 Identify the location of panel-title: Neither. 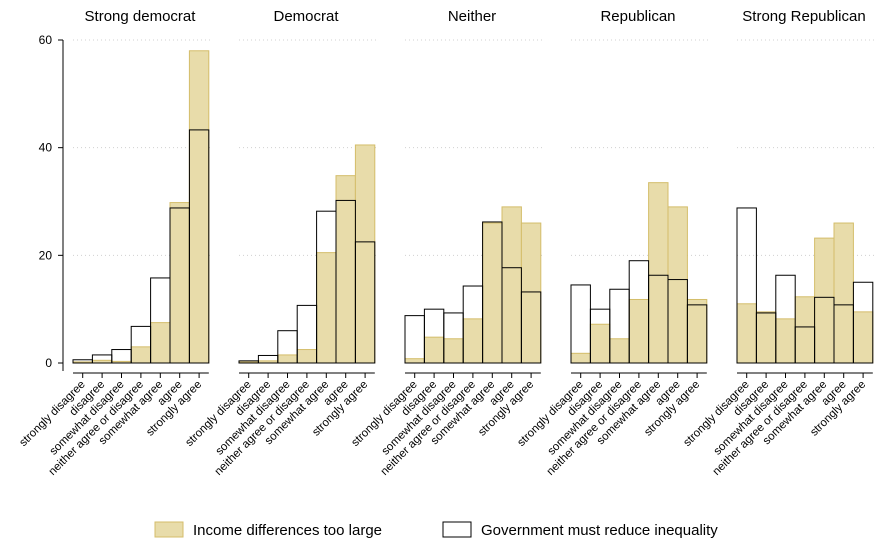
(472, 16).